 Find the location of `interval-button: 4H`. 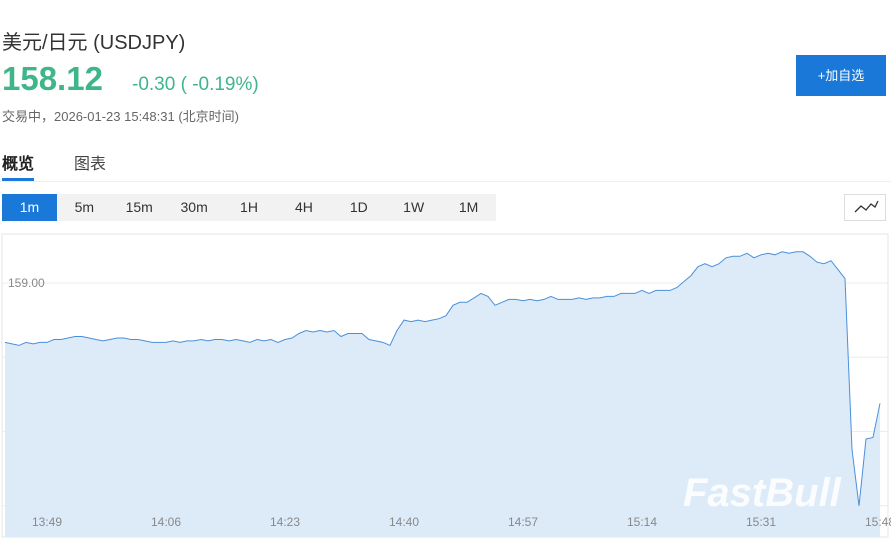

interval-button: 4H is located at coordinates (303, 207).